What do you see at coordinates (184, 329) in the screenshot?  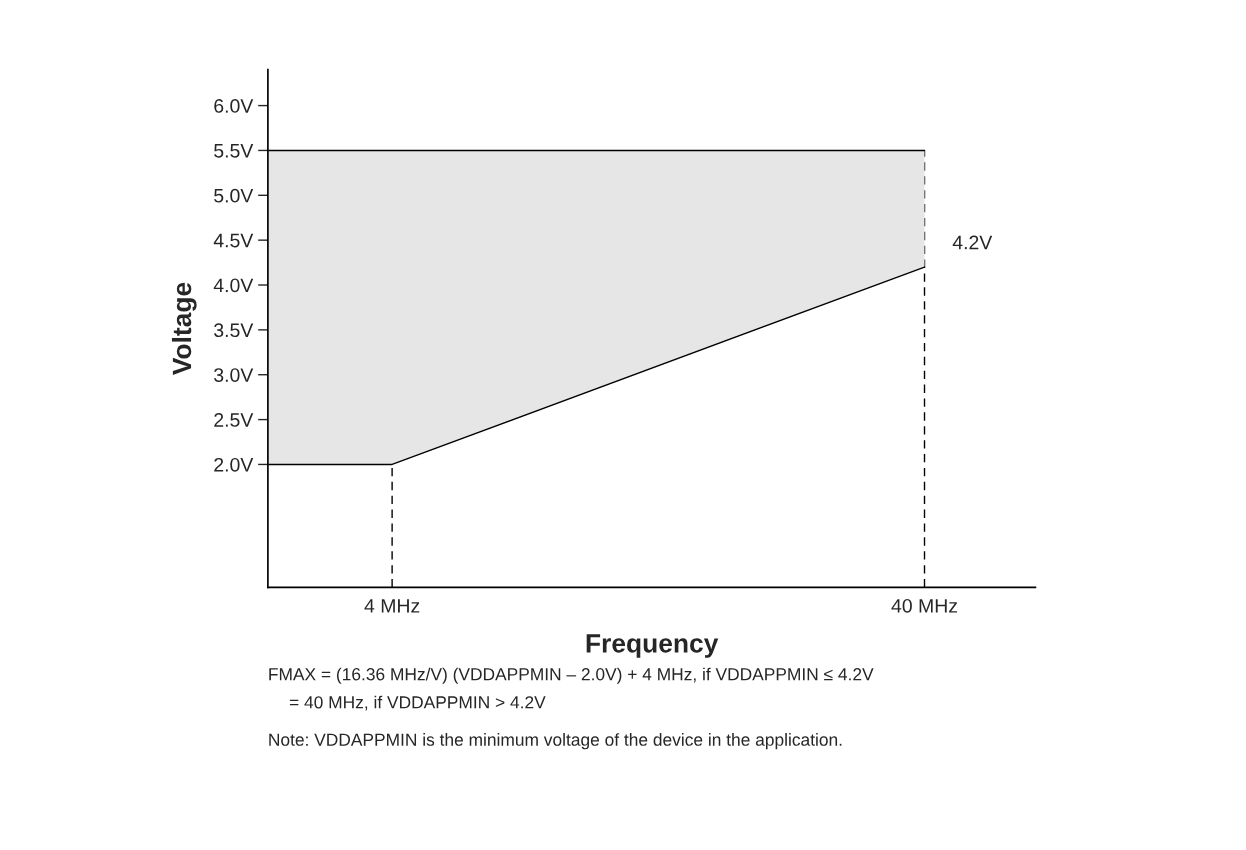 I see `y-axis-title: Voltage` at bounding box center [184, 329].